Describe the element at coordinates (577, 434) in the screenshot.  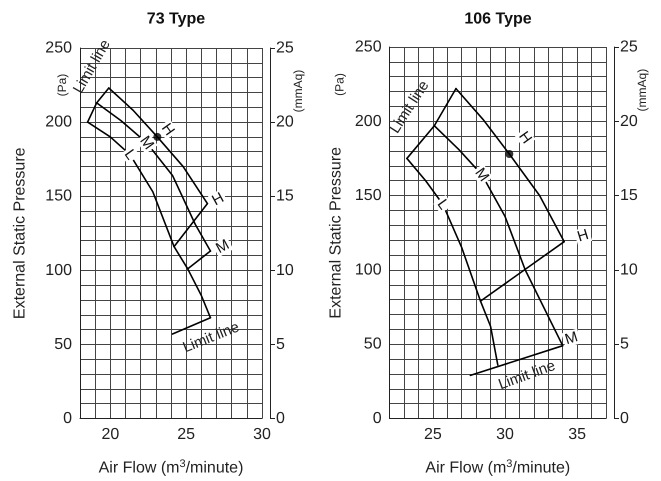
I see `x-tick-label: 35` at that location.